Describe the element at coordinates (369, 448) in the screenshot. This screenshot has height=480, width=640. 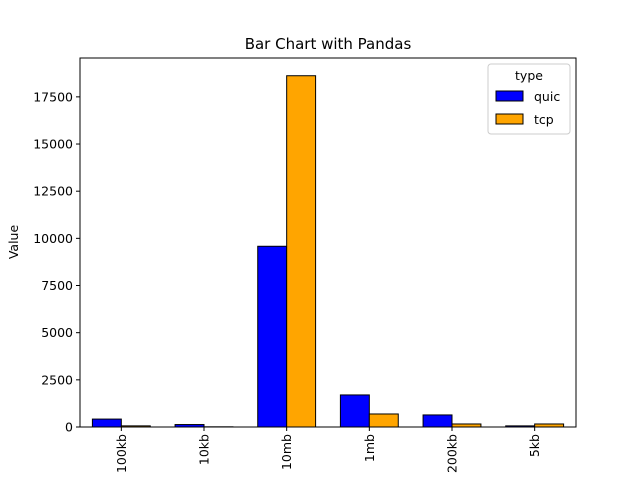
I see `x-tick-label: 1mb` at that location.